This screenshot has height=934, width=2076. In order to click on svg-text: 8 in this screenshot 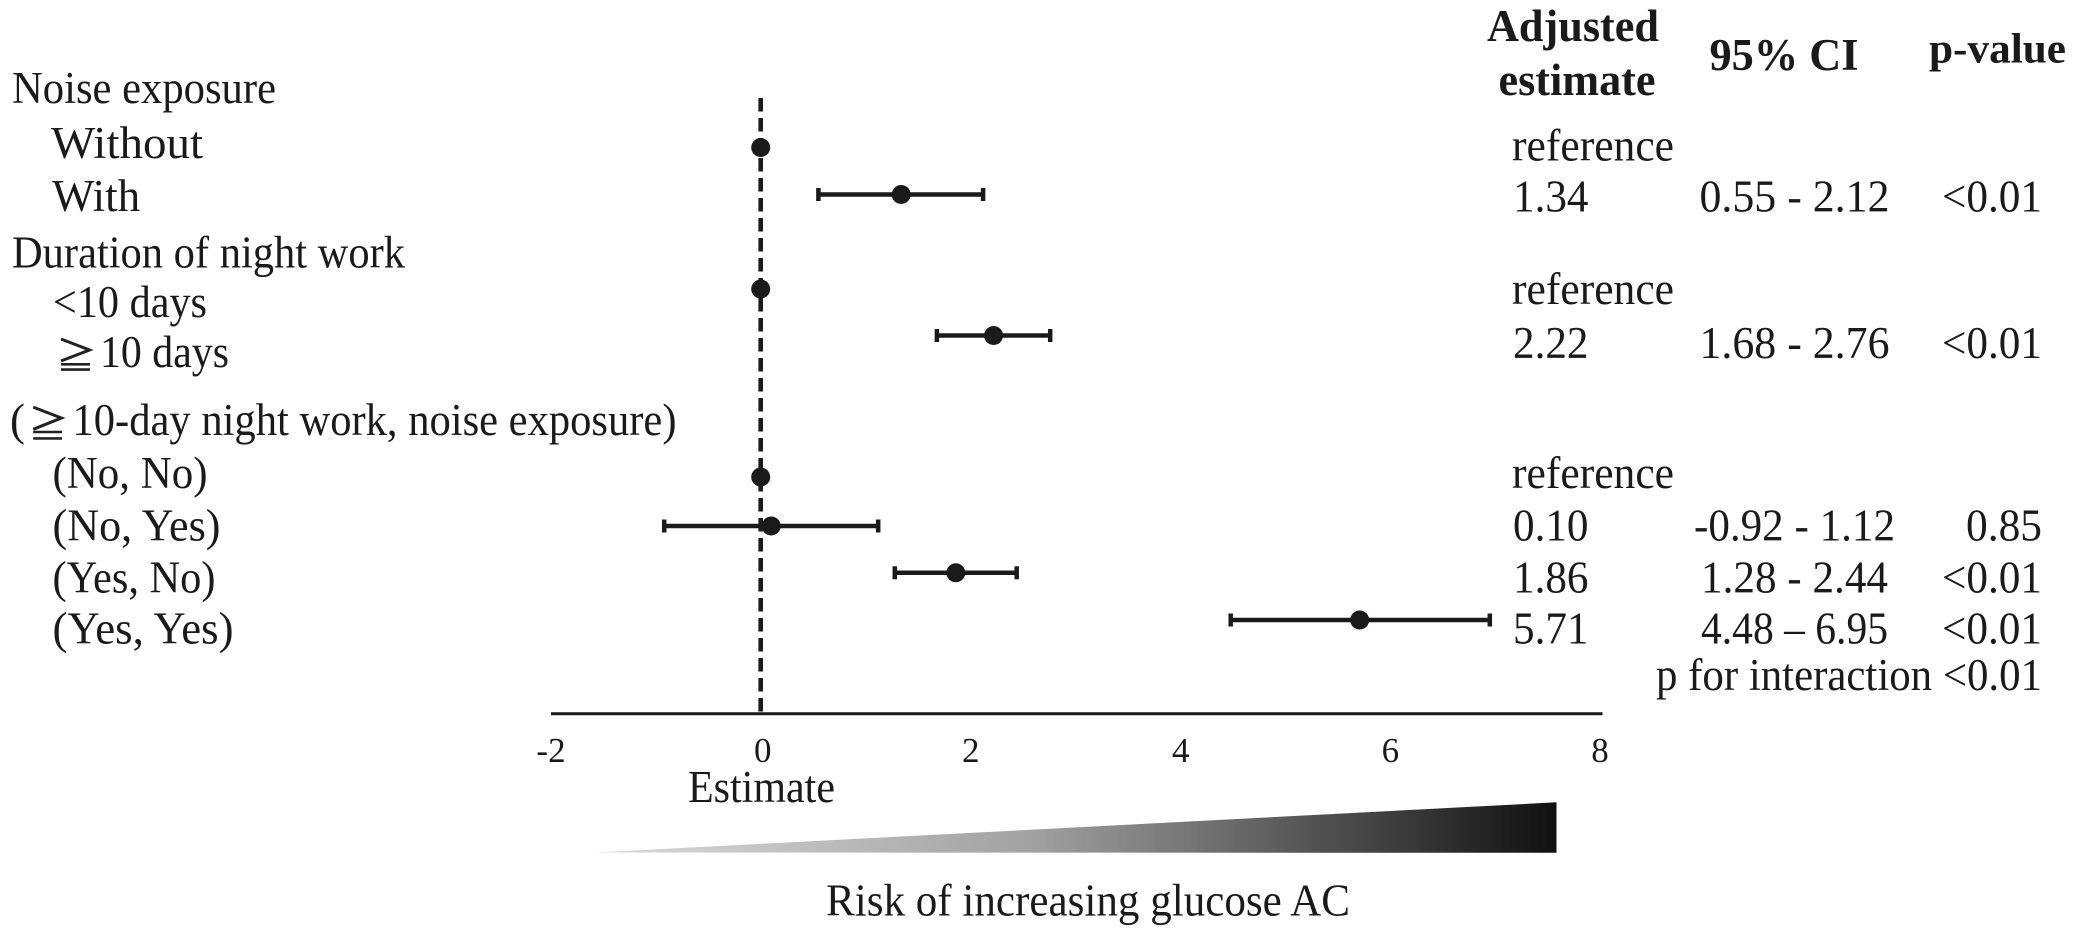, I will do `click(1600, 750)`.